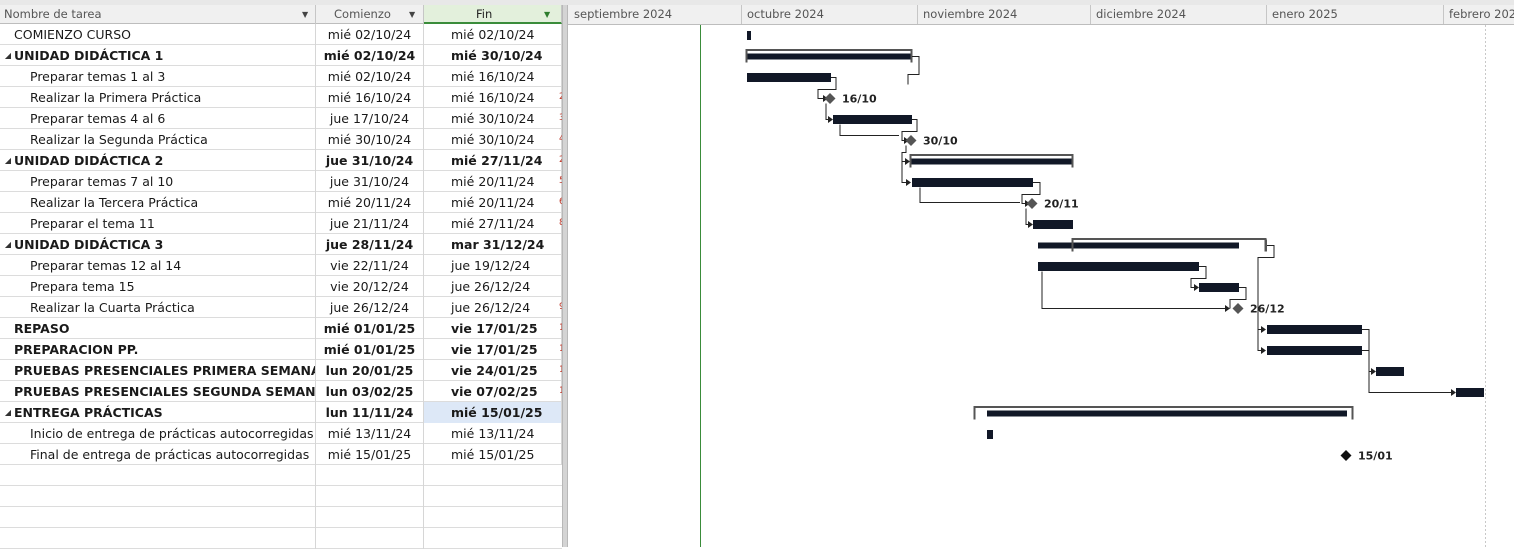  I want to click on task-name-cell: ◢ UNIDAD DIDÁCTICA 3, so click(158, 244).